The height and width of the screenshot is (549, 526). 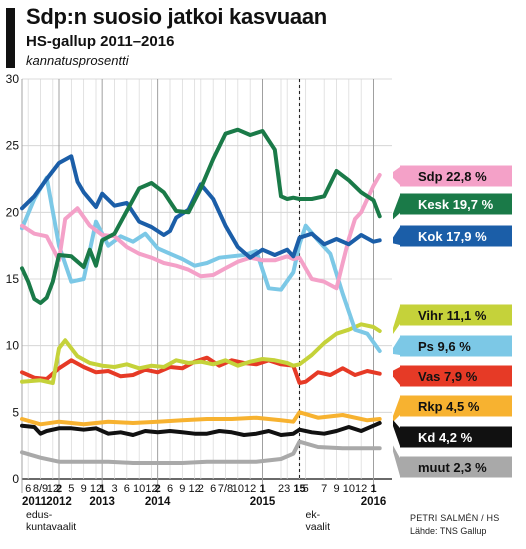 I want to click on y-axis-ticks: 0 5 10 15 20 25 30, so click(x=13, y=279).